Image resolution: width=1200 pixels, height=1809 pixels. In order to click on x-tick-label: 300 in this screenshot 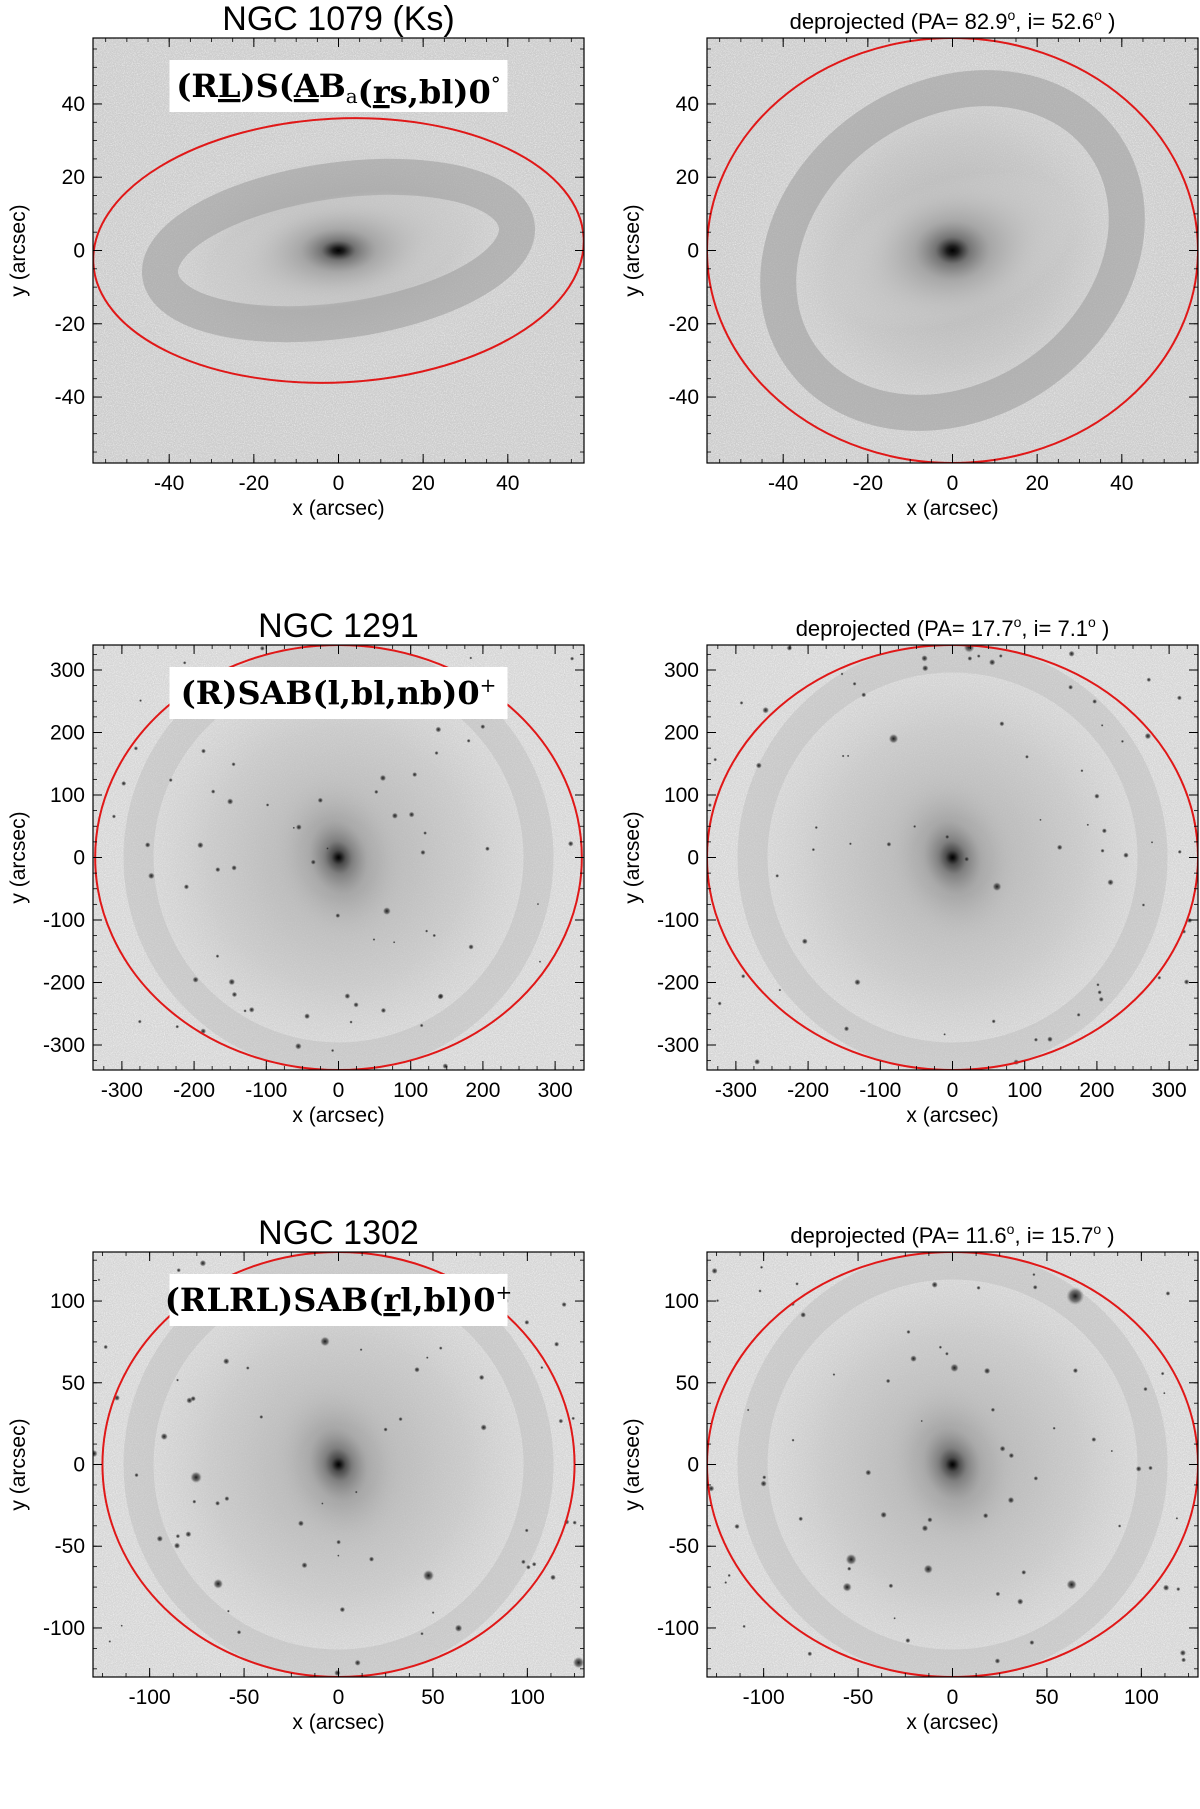, I will do `click(555, 1090)`.